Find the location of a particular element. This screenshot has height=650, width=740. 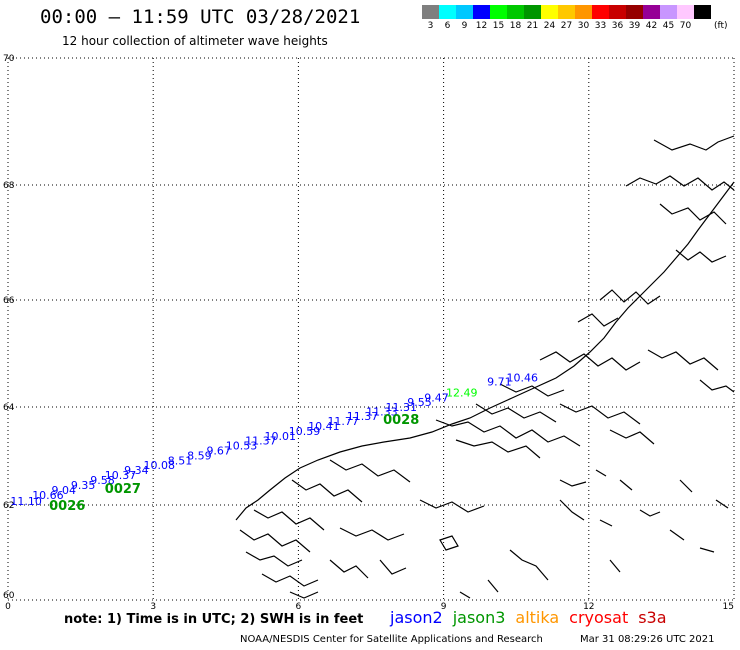

color-scale-label: 3 is located at coordinates (430, 26).